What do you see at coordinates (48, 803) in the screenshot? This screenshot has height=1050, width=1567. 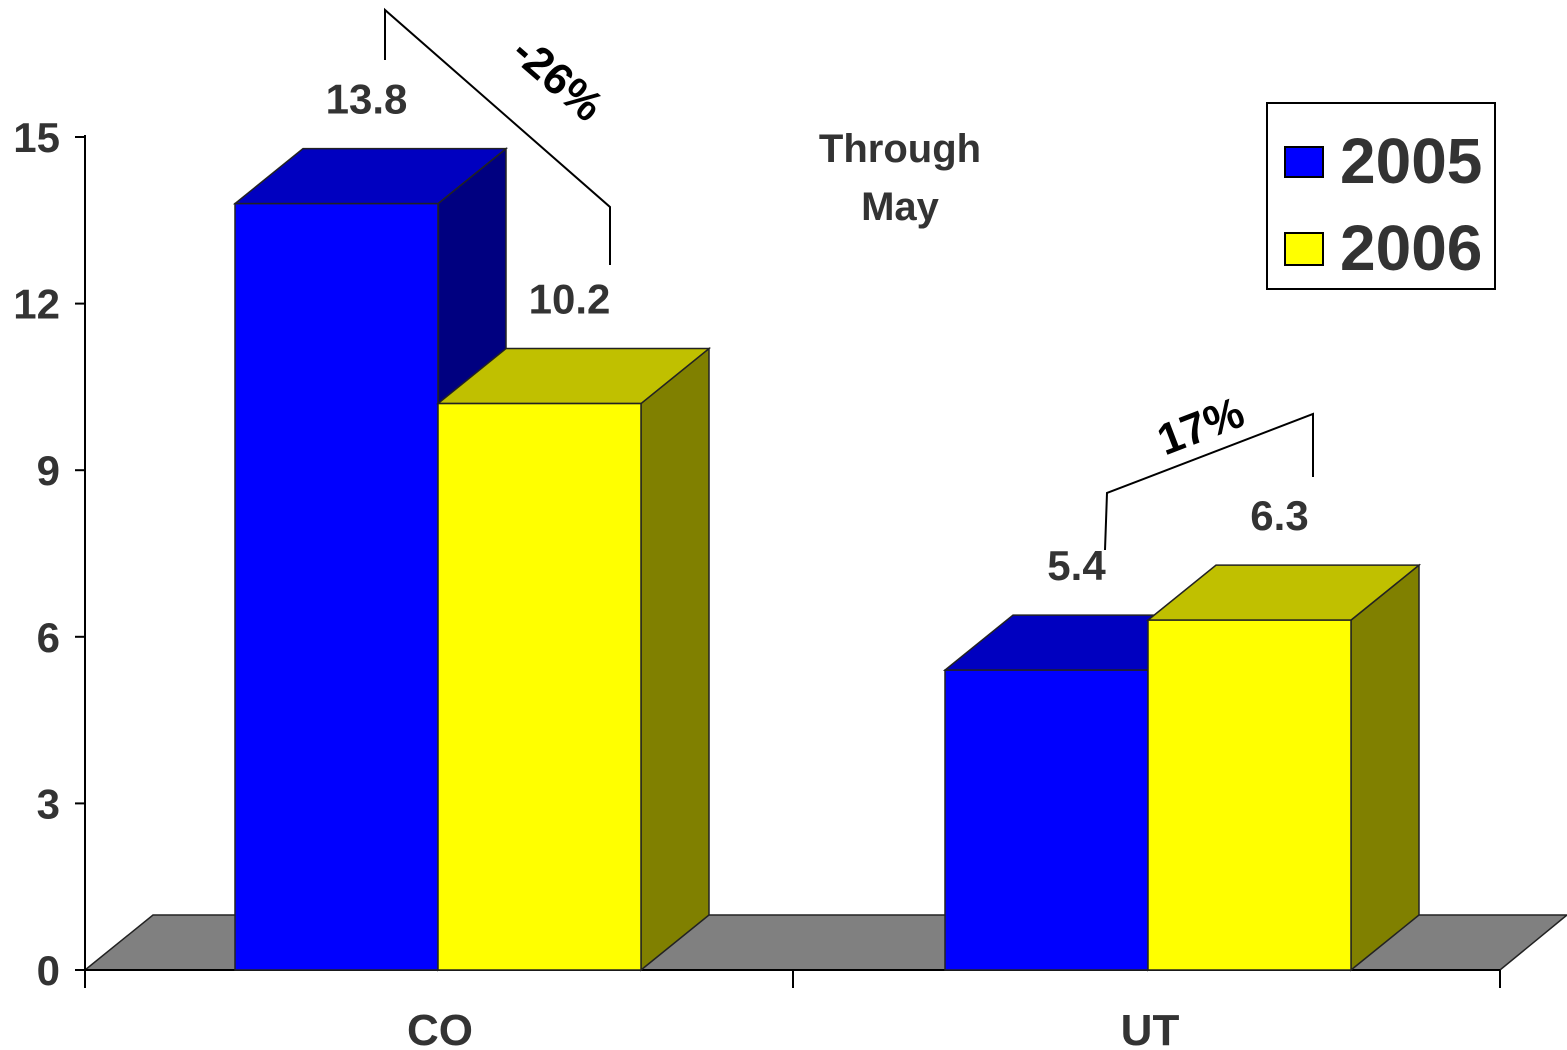 I see `y-tick-label-1: 3` at bounding box center [48, 803].